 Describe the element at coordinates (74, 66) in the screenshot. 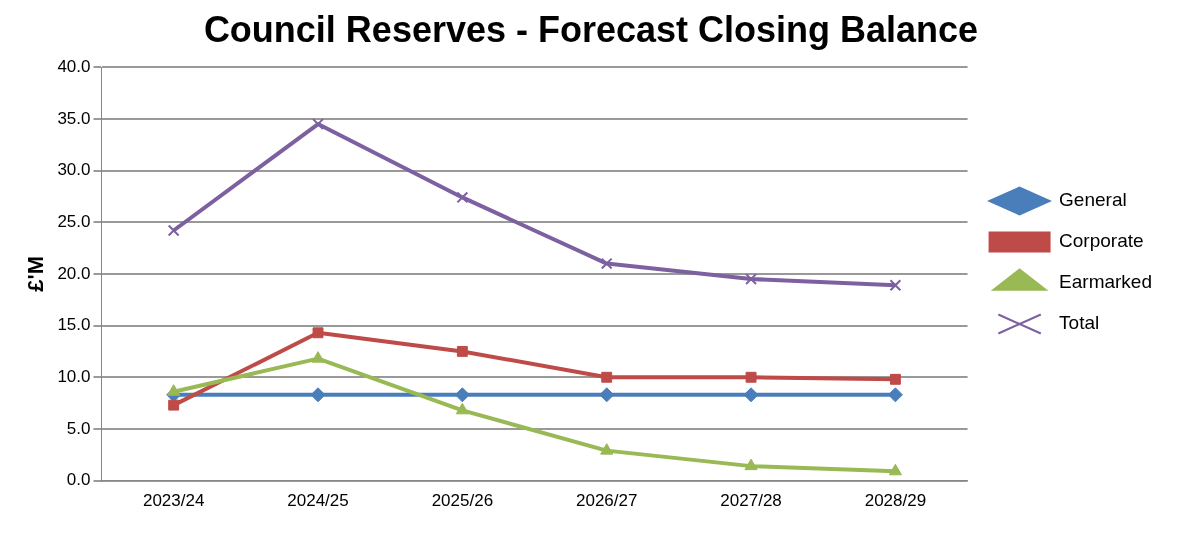

I see `y-tick-label: 40.0` at that location.